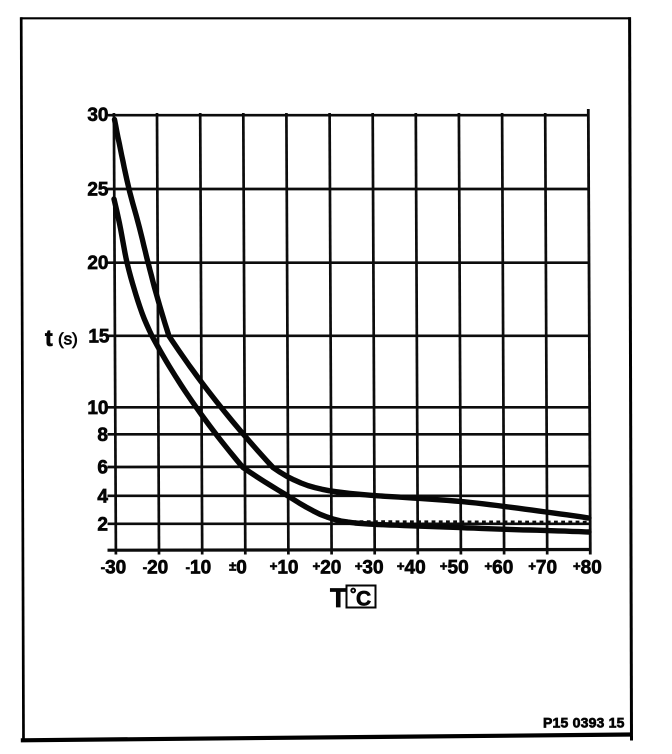 The width and height of the screenshot is (672, 754). What do you see at coordinates (363, 599) in the screenshot?
I see `svg-text: C` at bounding box center [363, 599].